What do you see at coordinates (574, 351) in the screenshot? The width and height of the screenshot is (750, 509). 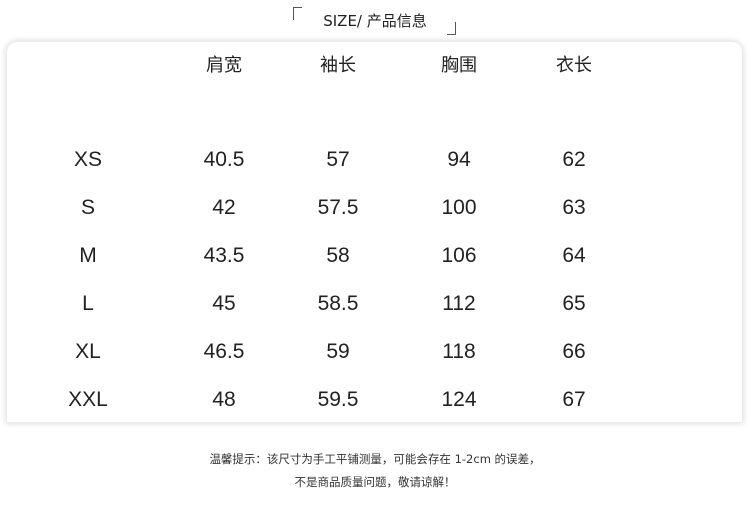 I see `table-cell: 66` at bounding box center [574, 351].